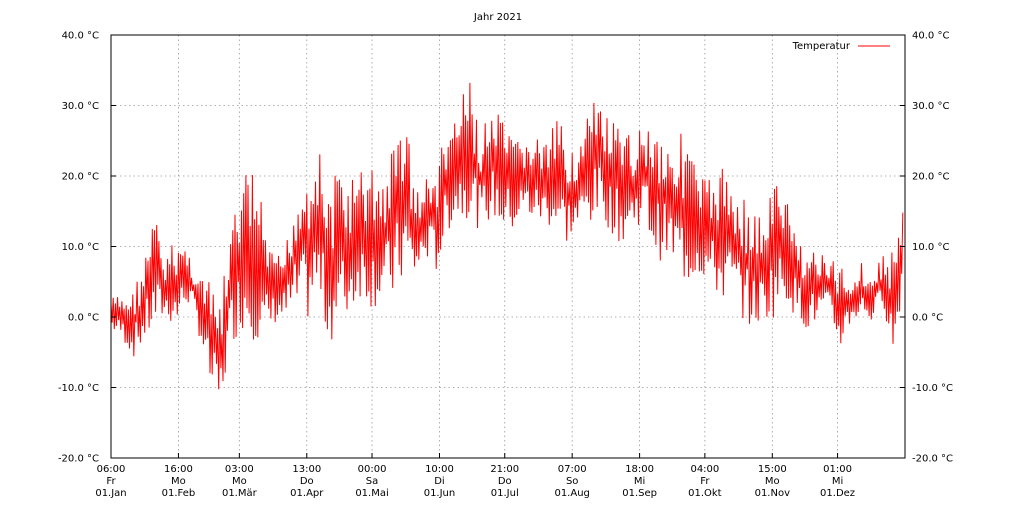  Describe the element at coordinates (372, 481) in the screenshot. I see `x-tick-weekday: Sa` at that location.